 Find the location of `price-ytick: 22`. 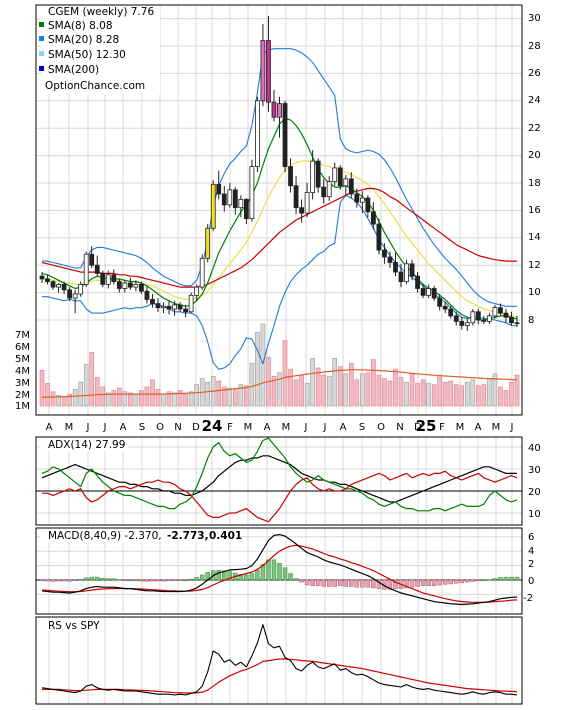

price-ytick: 22 is located at coordinates (534, 128).